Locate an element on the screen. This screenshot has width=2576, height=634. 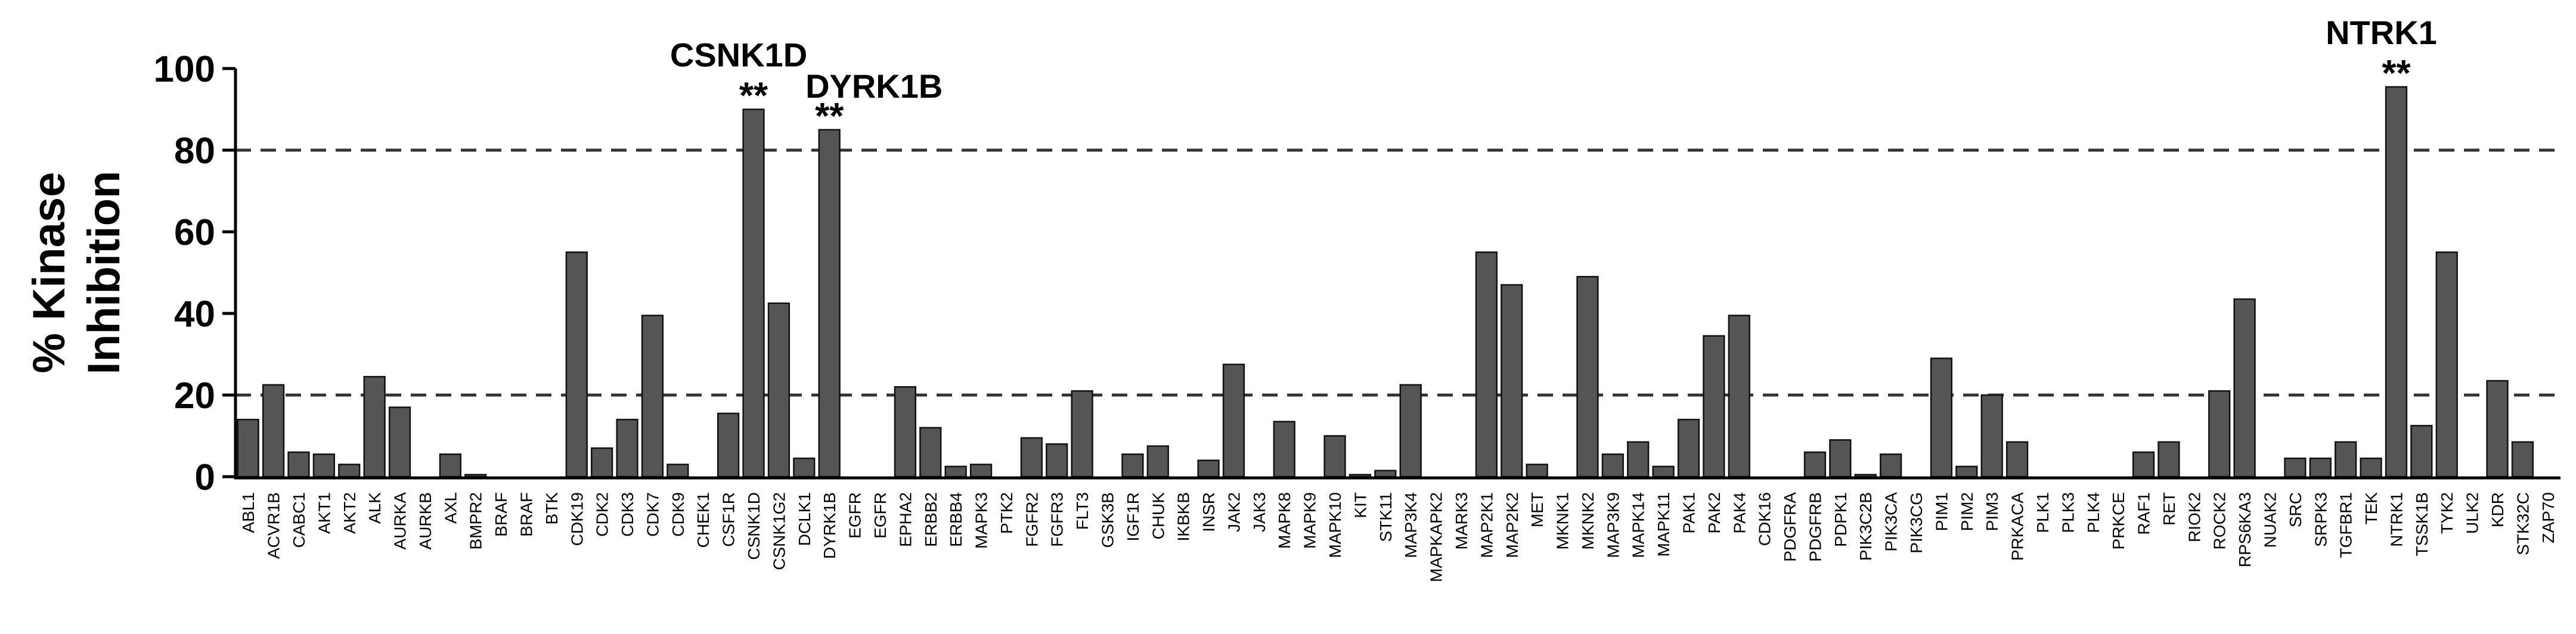
x-tick-label-pik3c2b-64: PIK3C2B is located at coordinates (1865, 526).